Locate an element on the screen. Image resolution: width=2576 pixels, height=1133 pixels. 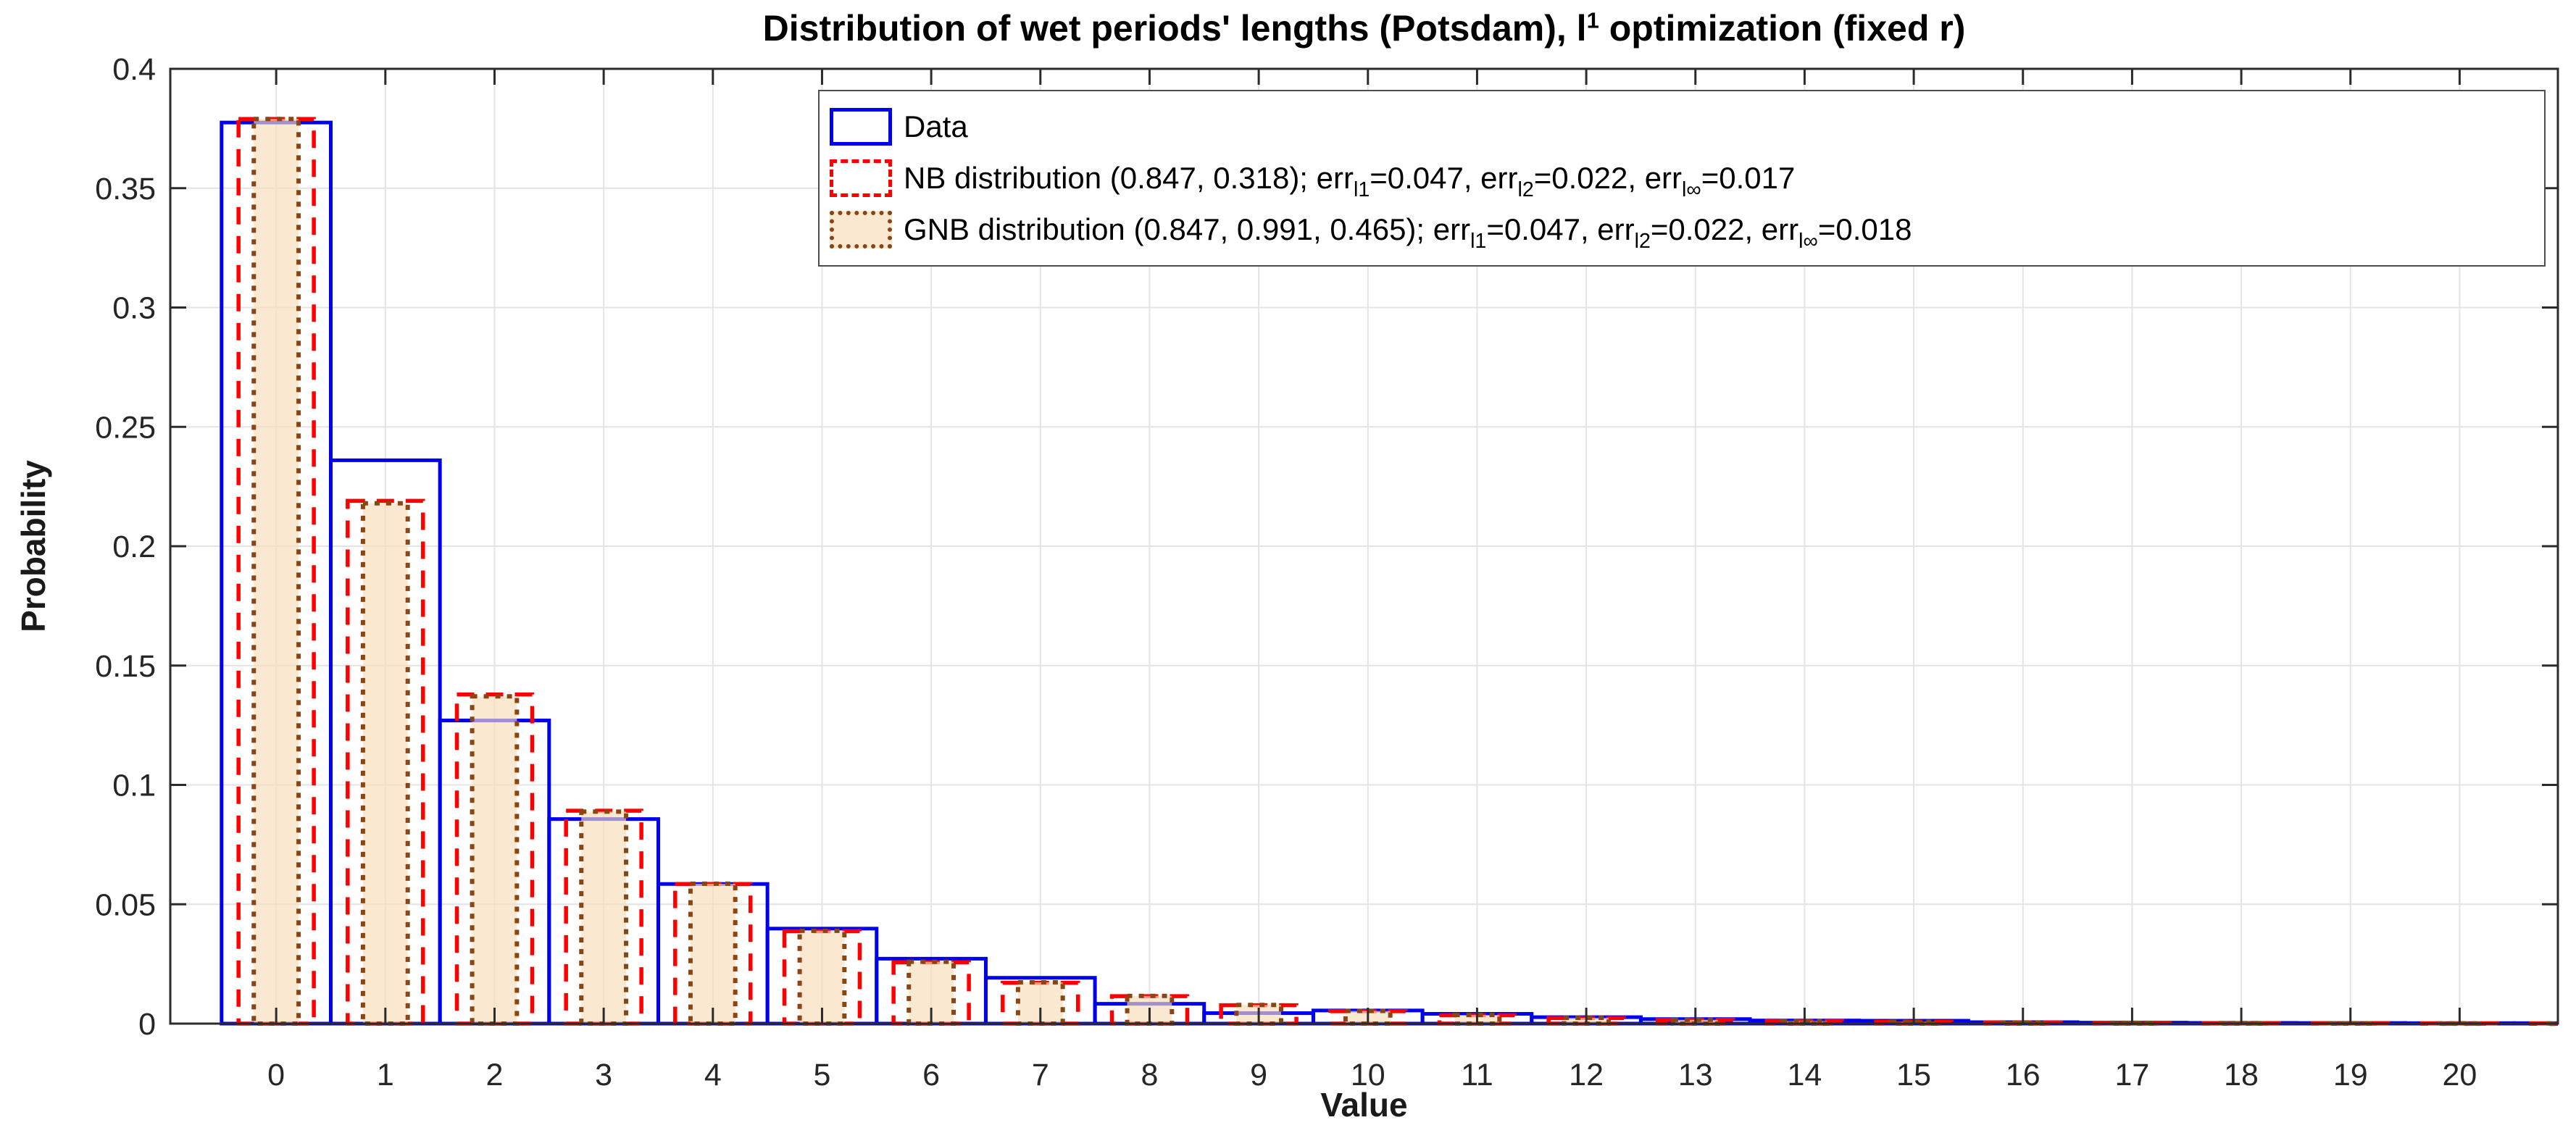
x-tick-label: 9 is located at coordinates (1258, 1075).